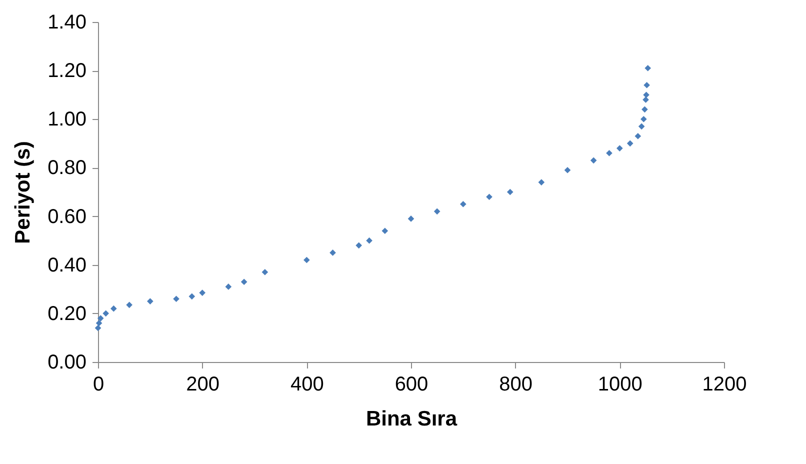  What do you see at coordinates (67, 265) in the screenshot?
I see `y-tick-label: 0.40` at bounding box center [67, 265].